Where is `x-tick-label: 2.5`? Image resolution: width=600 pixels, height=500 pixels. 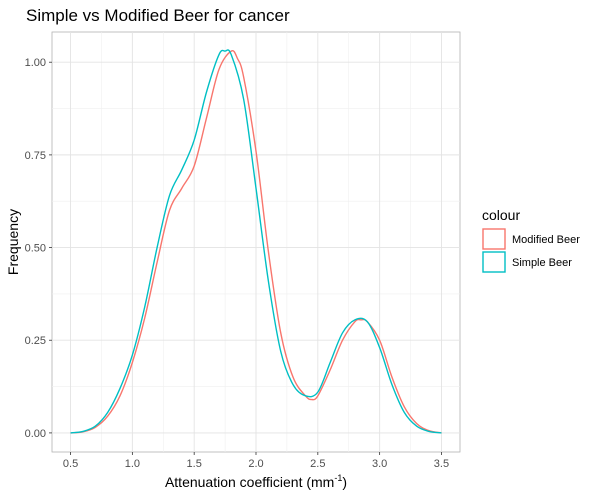
x-tick-label: 2.5 is located at coordinates (317, 464).